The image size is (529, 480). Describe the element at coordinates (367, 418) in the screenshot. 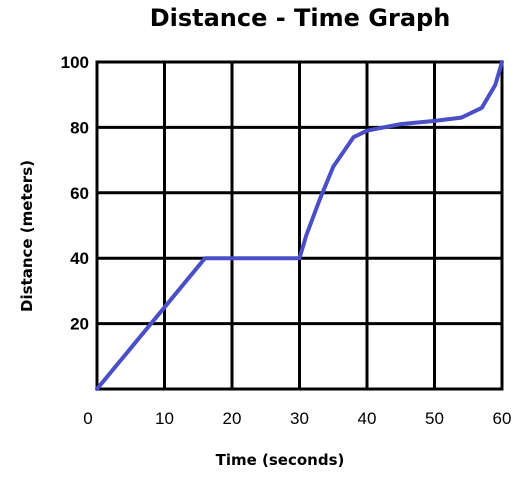

I see `x-tick-label: 40` at that location.